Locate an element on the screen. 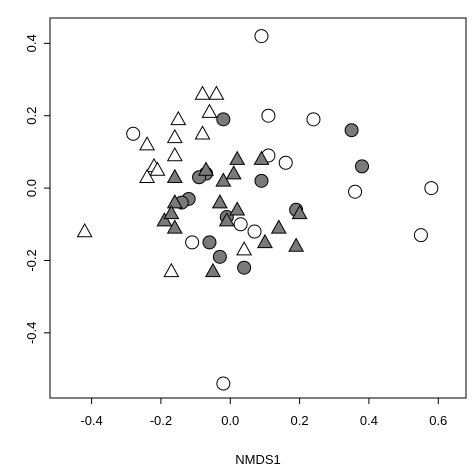 The width and height of the screenshot is (474, 474). x-tick-label: 0.4 is located at coordinates (369, 420).